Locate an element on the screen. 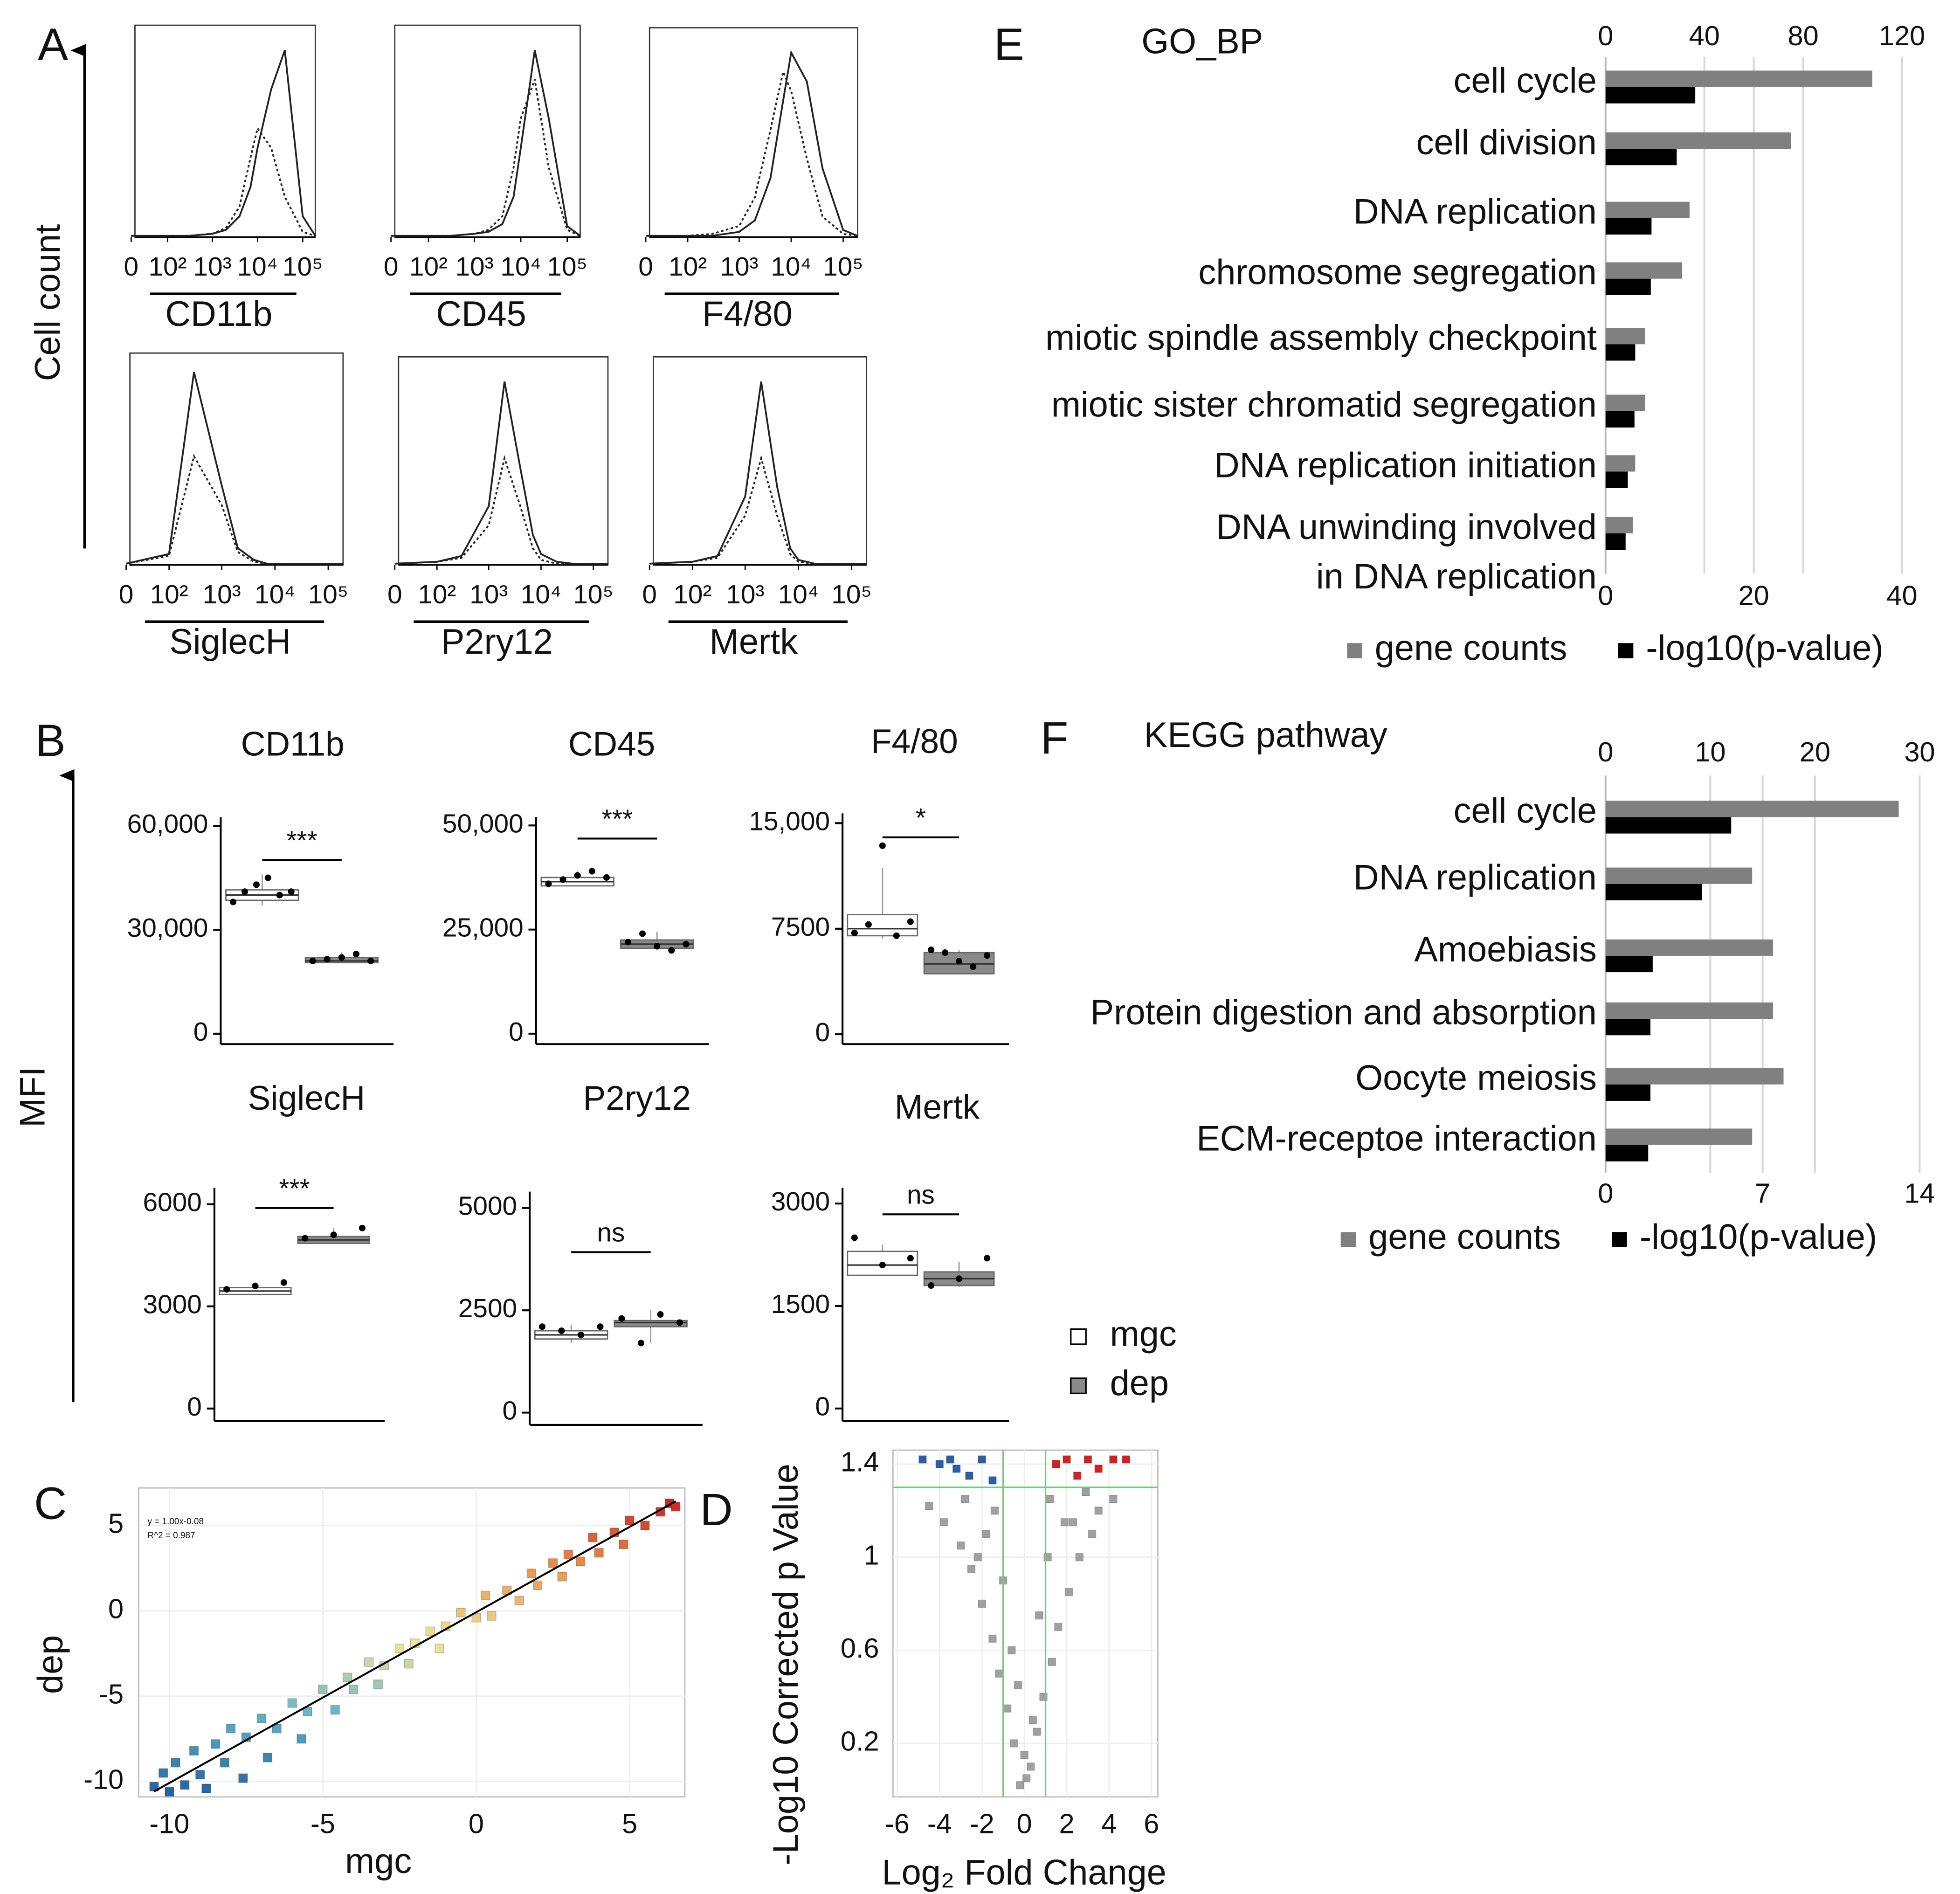 This screenshot has width=1960, height=1894. panel-letter: A is located at coordinates (53, 44).